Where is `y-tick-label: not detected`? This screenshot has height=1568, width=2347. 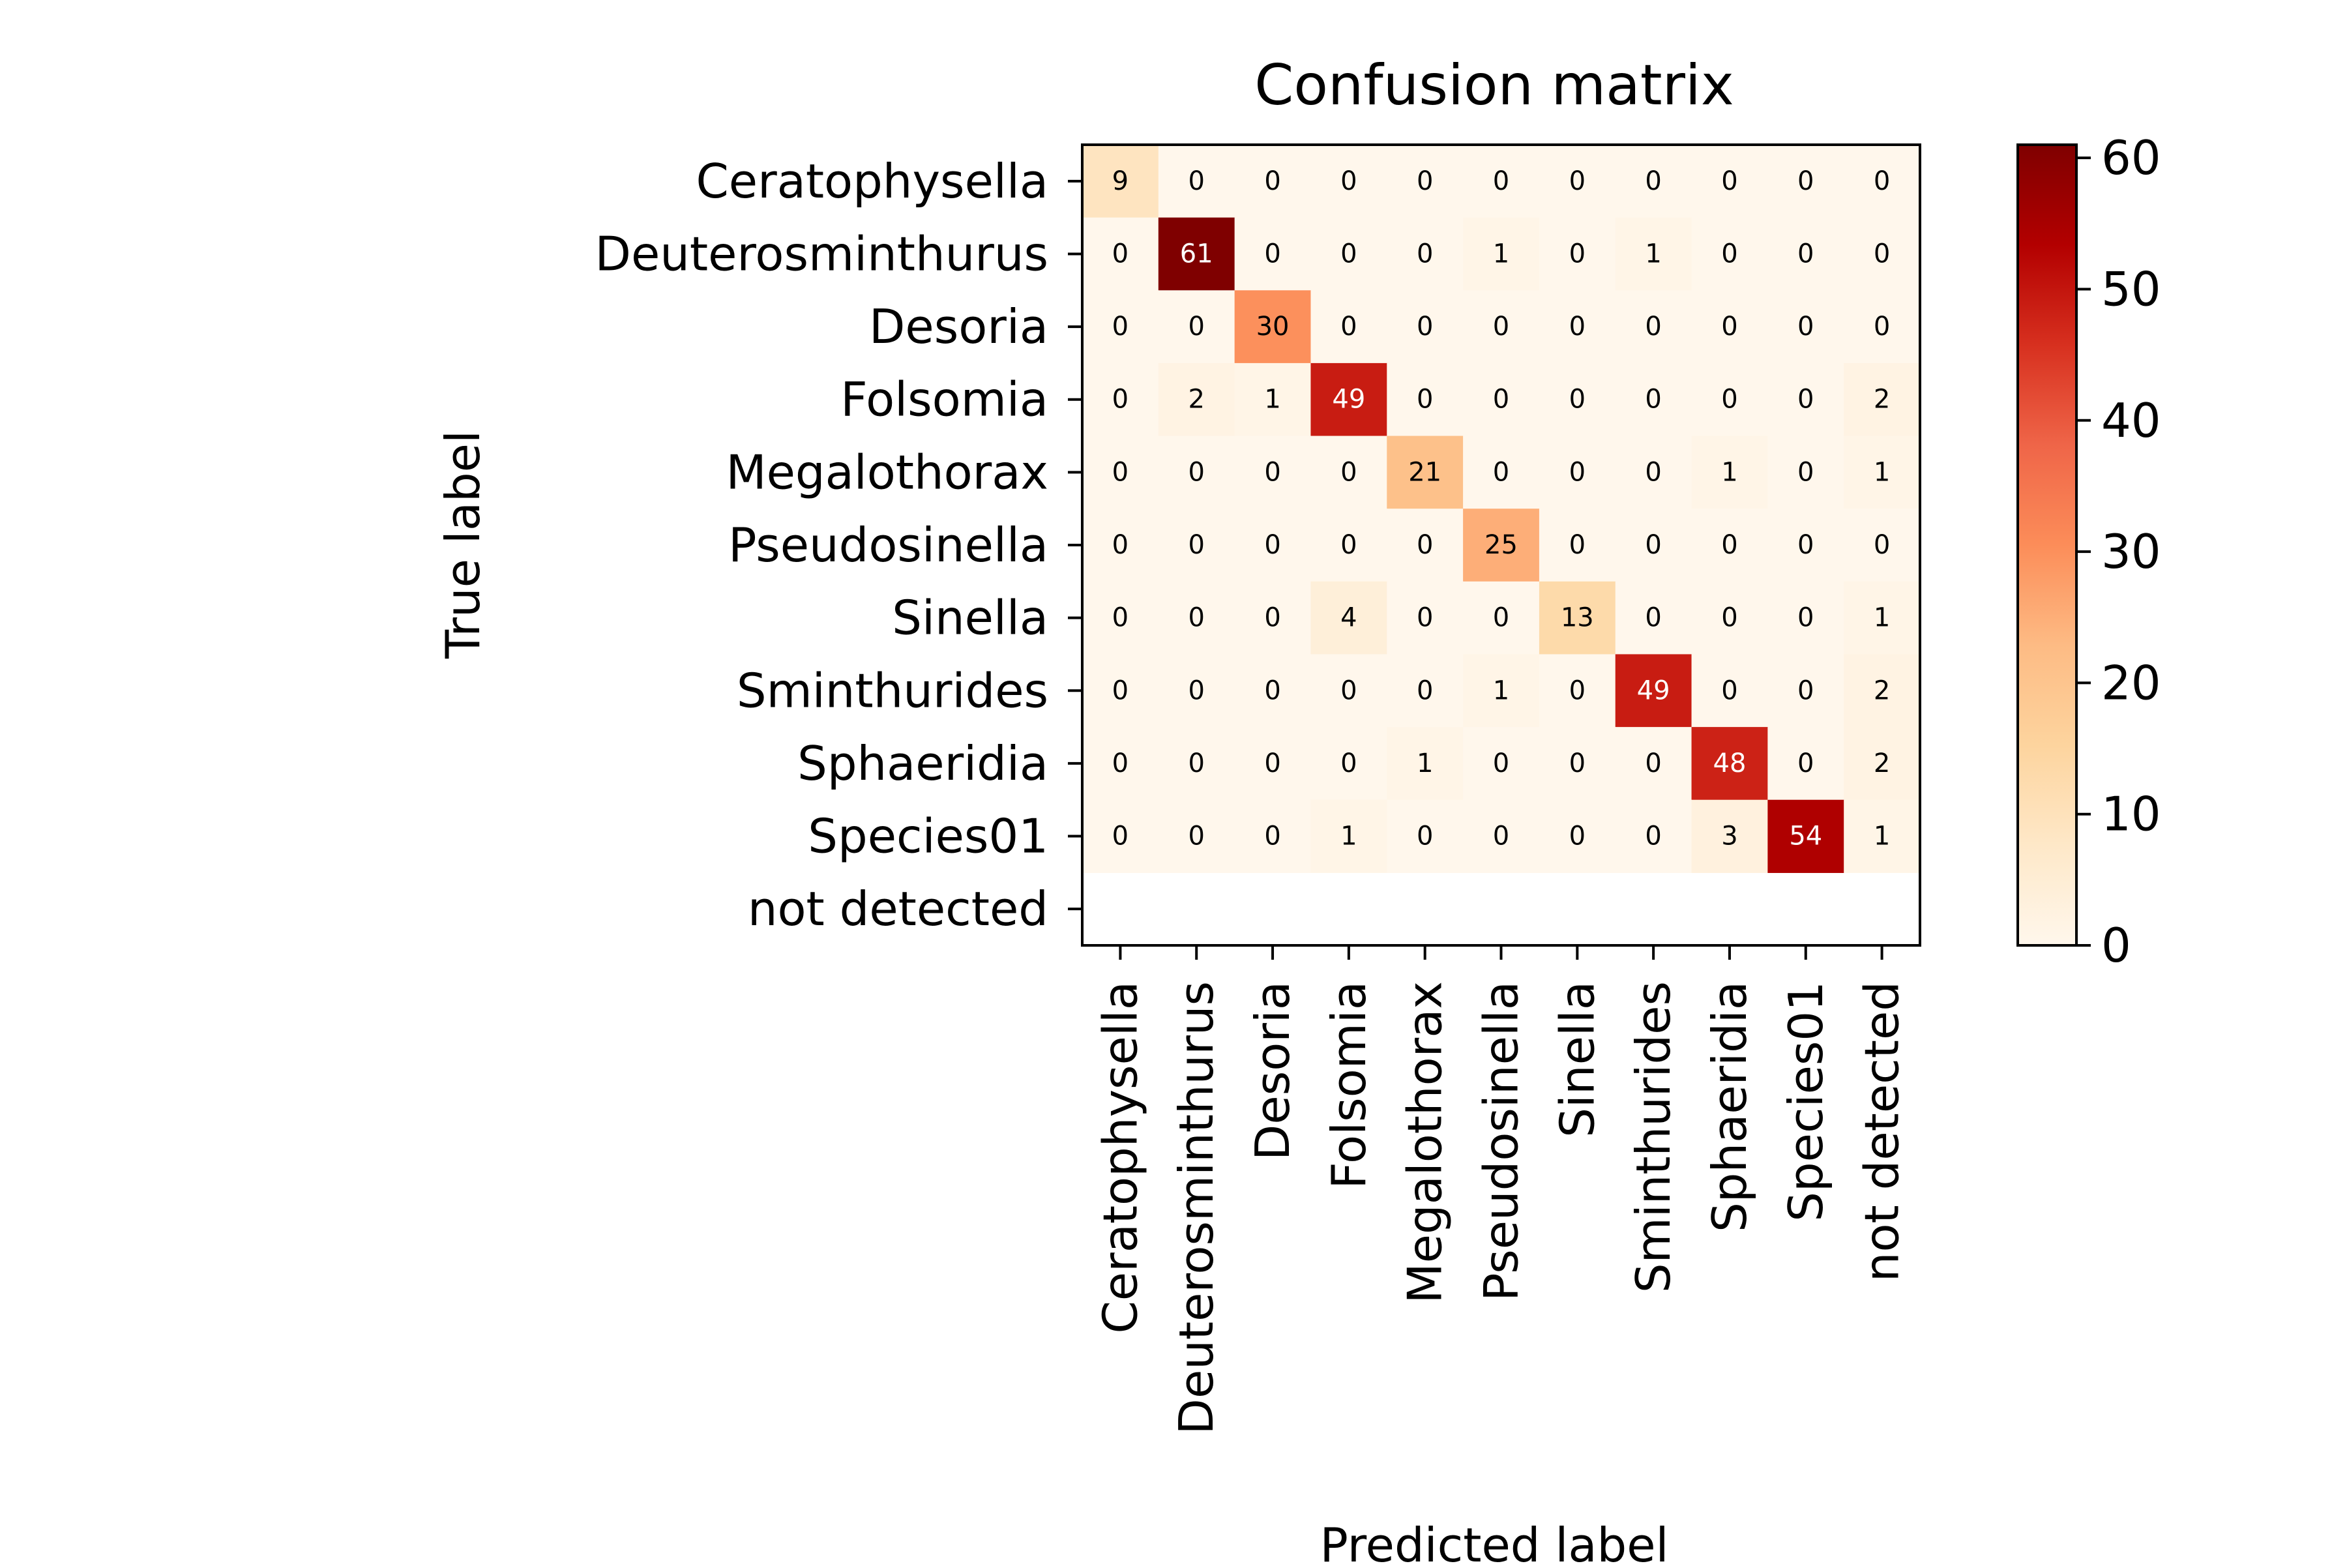 y-tick-label: not detected is located at coordinates (898, 909).